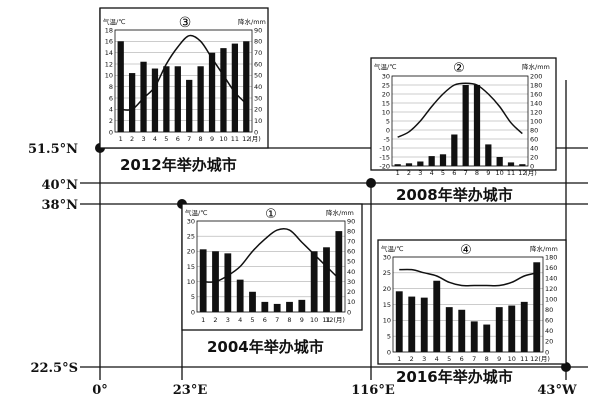 The image size is (592, 404). What do you see at coordinates (373, 390) in the screenshot?
I see `lon-label-116e: 116°E` at bounding box center [373, 390].